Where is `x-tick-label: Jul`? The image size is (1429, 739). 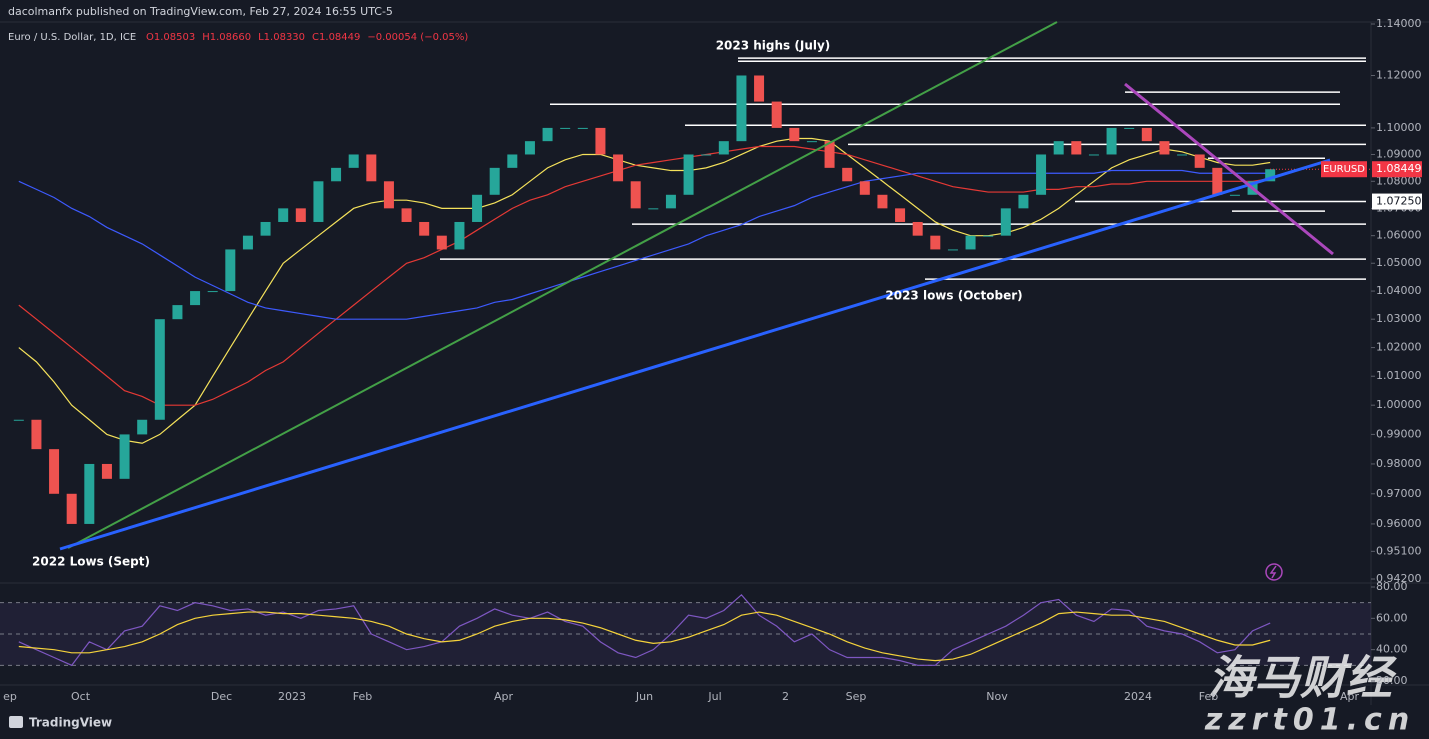
x-tick-label: Jul is located at coordinates (714, 696).